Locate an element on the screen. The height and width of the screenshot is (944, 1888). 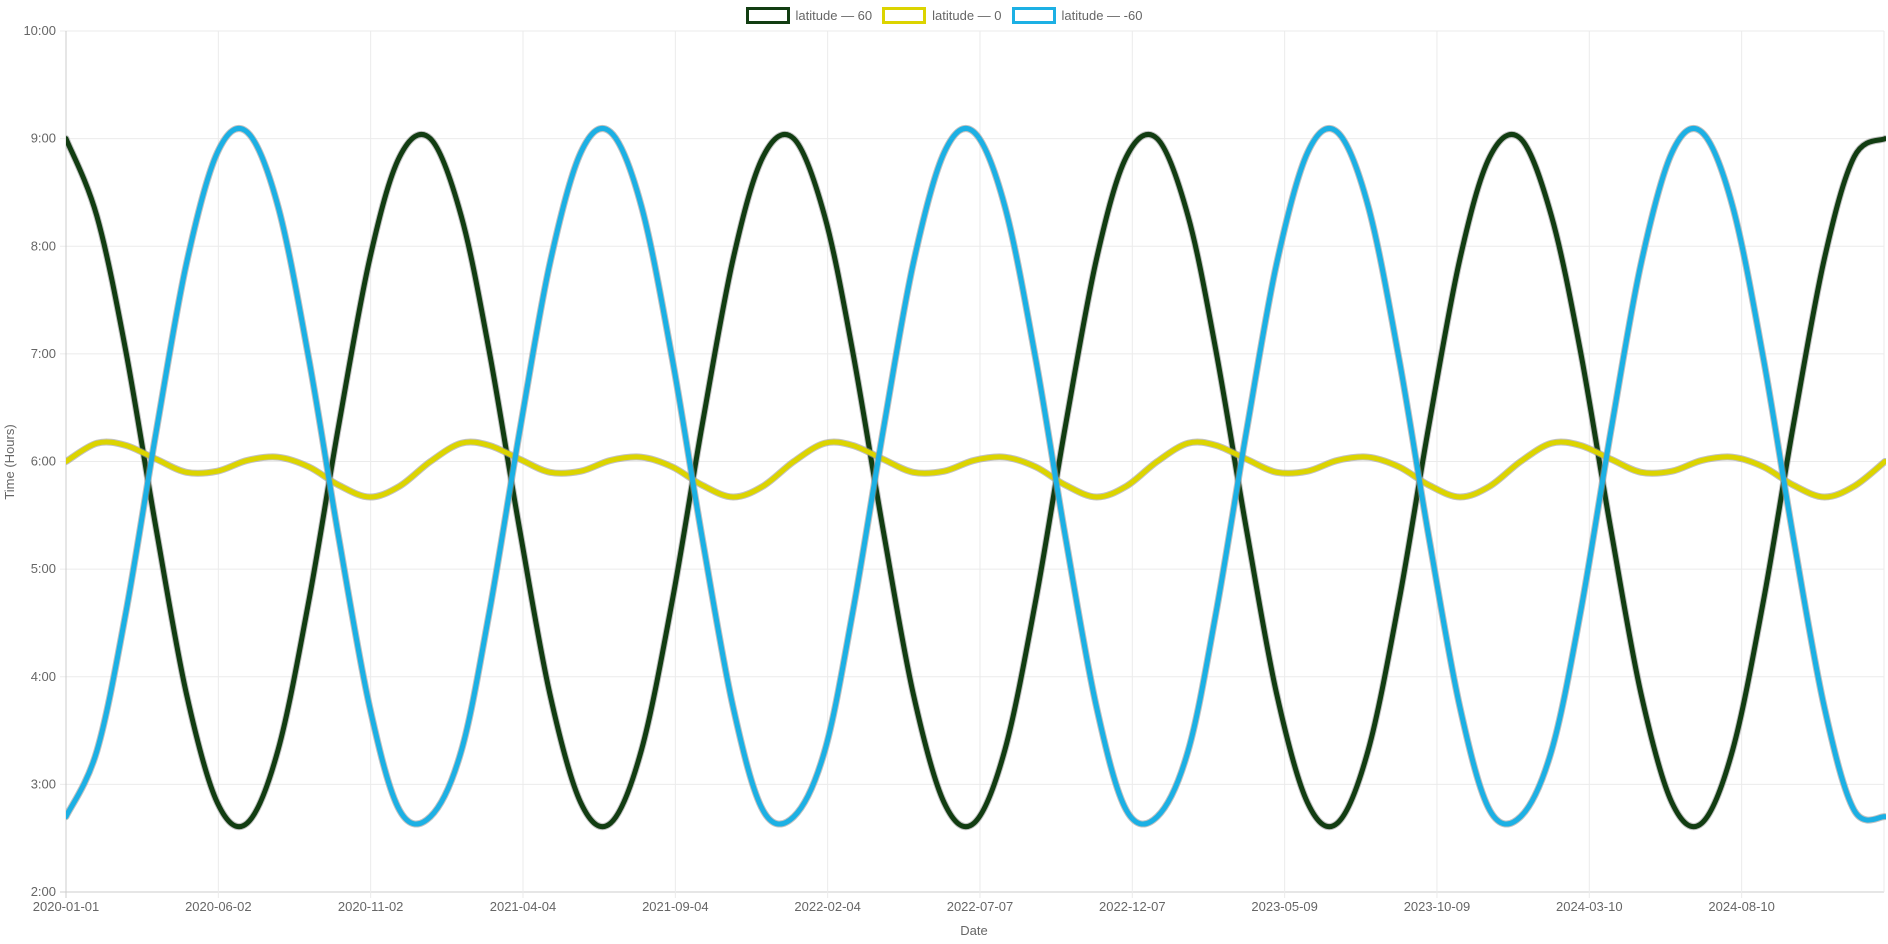
y-tick-label: 3:00 is located at coordinates (43, 783).